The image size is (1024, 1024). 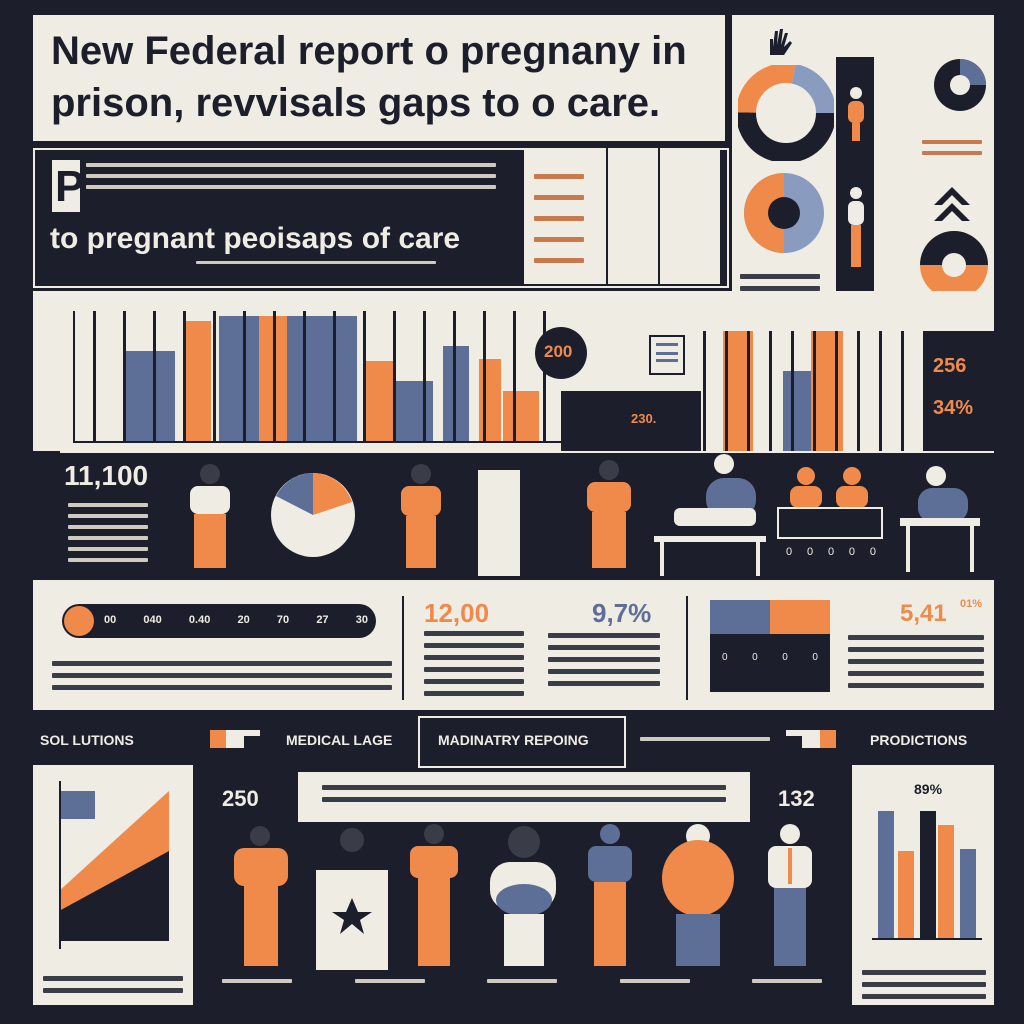 I want to click on pie-chart-figure, so click(x=313, y=517).